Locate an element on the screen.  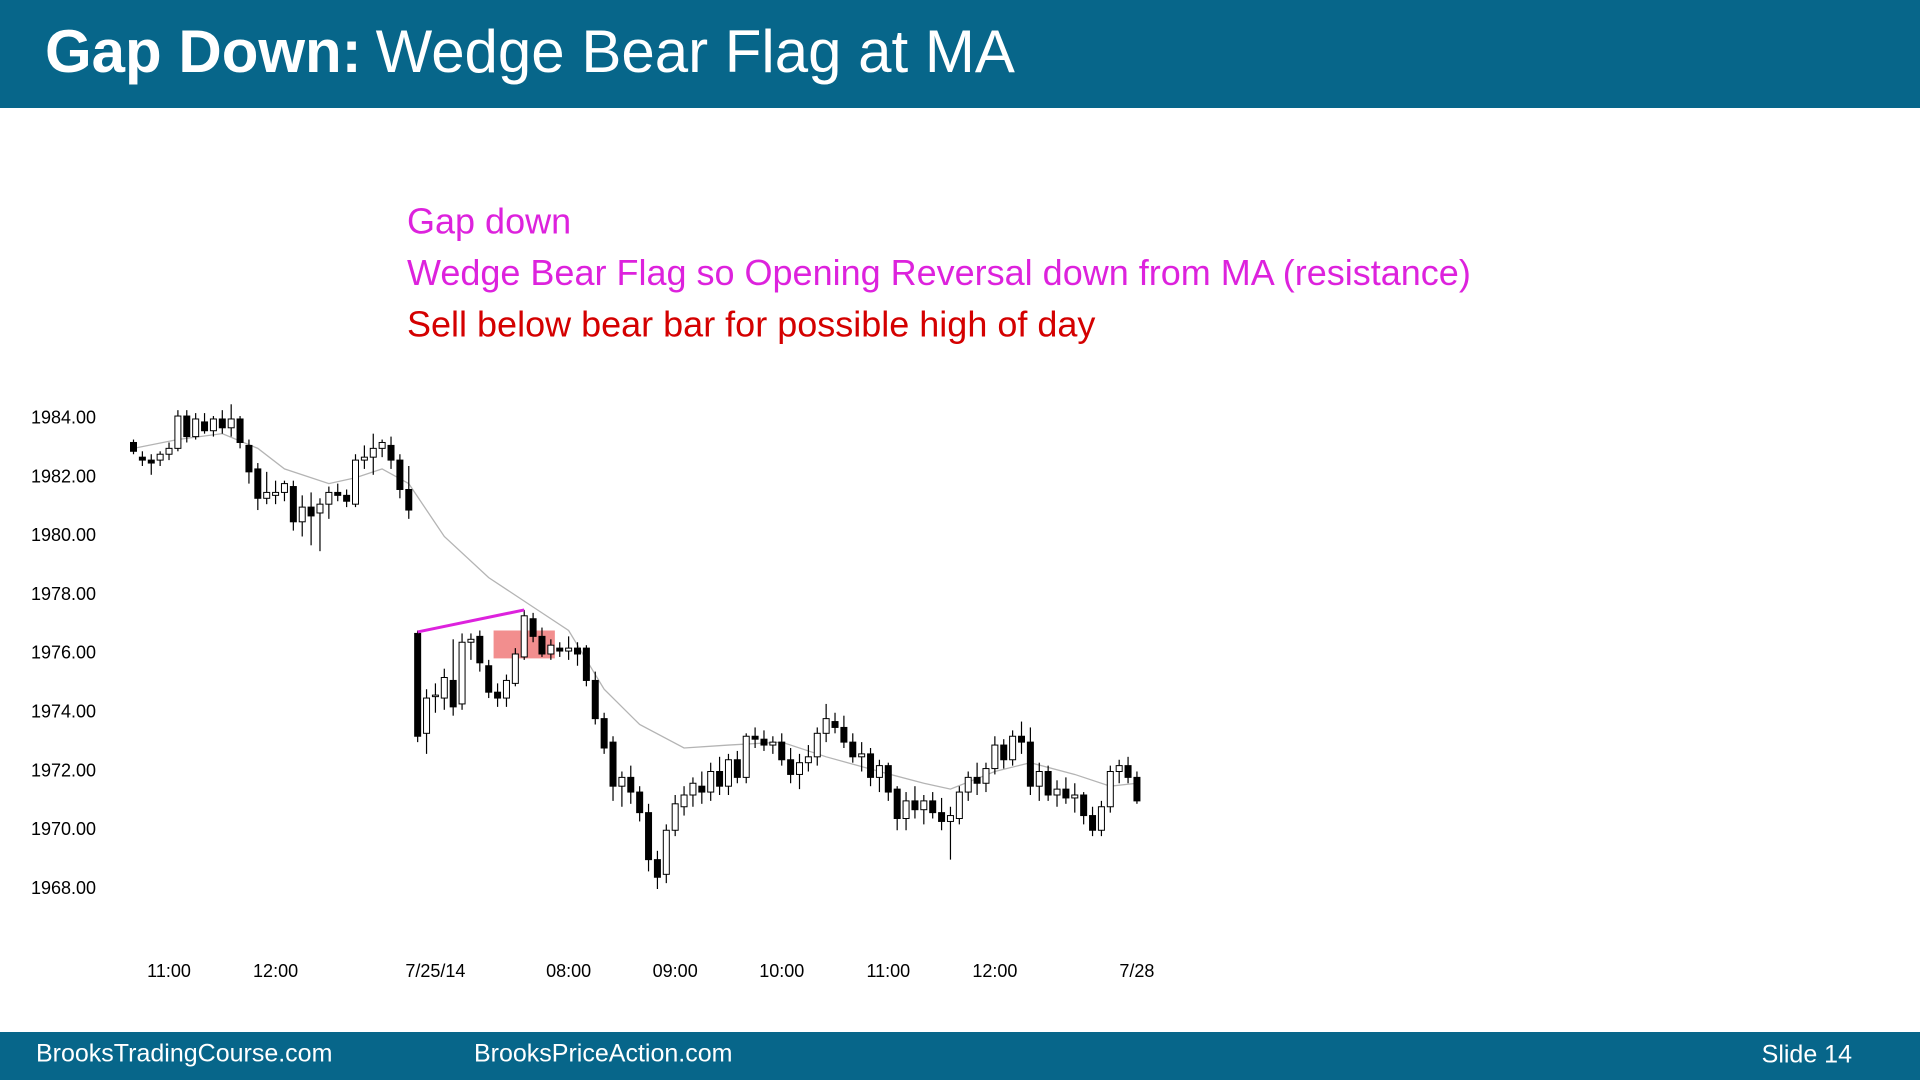
footer-center: BrooksPriceAction.com is located at coordinates (603, 1054).